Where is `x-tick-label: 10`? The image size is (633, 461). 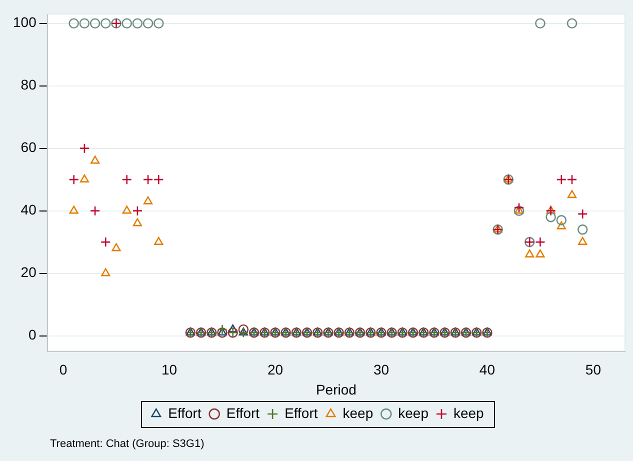 x-tick-label: 10 is located at coordinates (169, 370).